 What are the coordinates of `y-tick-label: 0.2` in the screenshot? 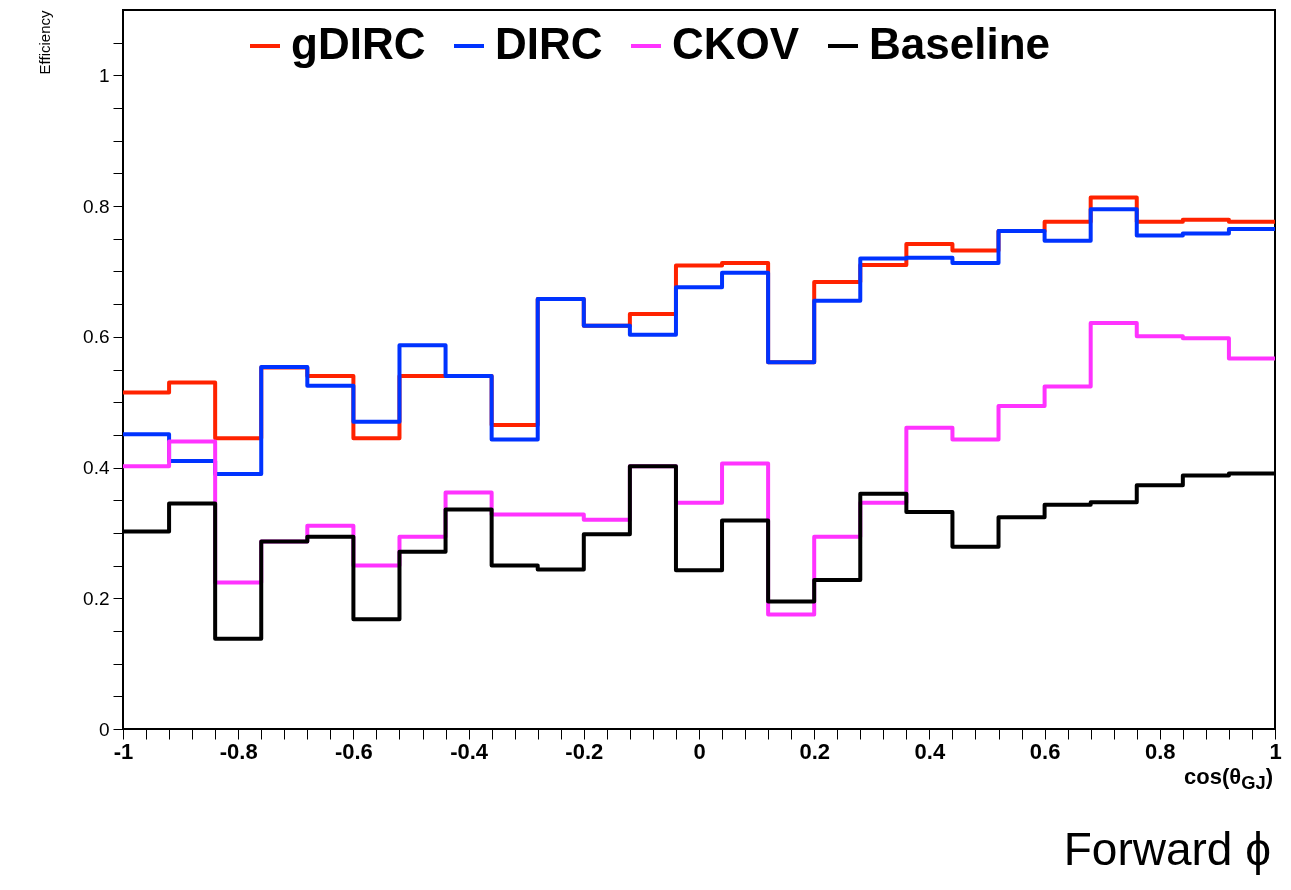 It's located at (96, 598).